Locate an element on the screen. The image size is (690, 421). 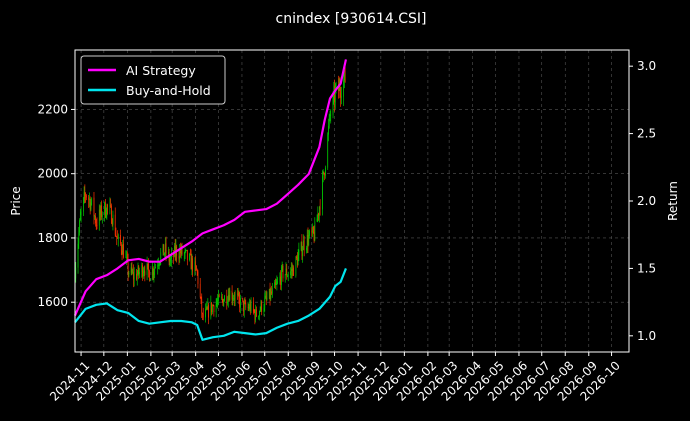
left-y-tick-label: 1600 is located at coordinates (52, 302).